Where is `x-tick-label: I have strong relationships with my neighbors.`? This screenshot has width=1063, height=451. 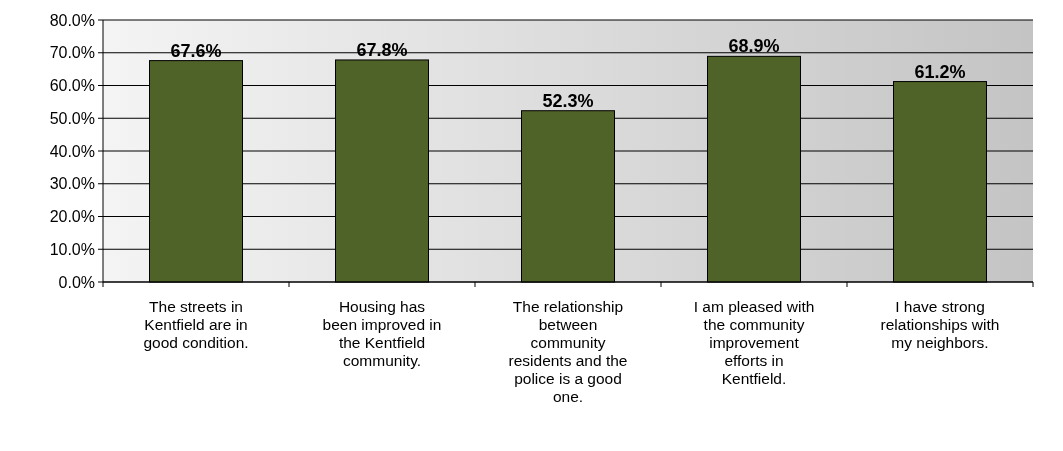
x-tick-label: I have strong relationships with my neighbors. is located at coordinates (940, 324).